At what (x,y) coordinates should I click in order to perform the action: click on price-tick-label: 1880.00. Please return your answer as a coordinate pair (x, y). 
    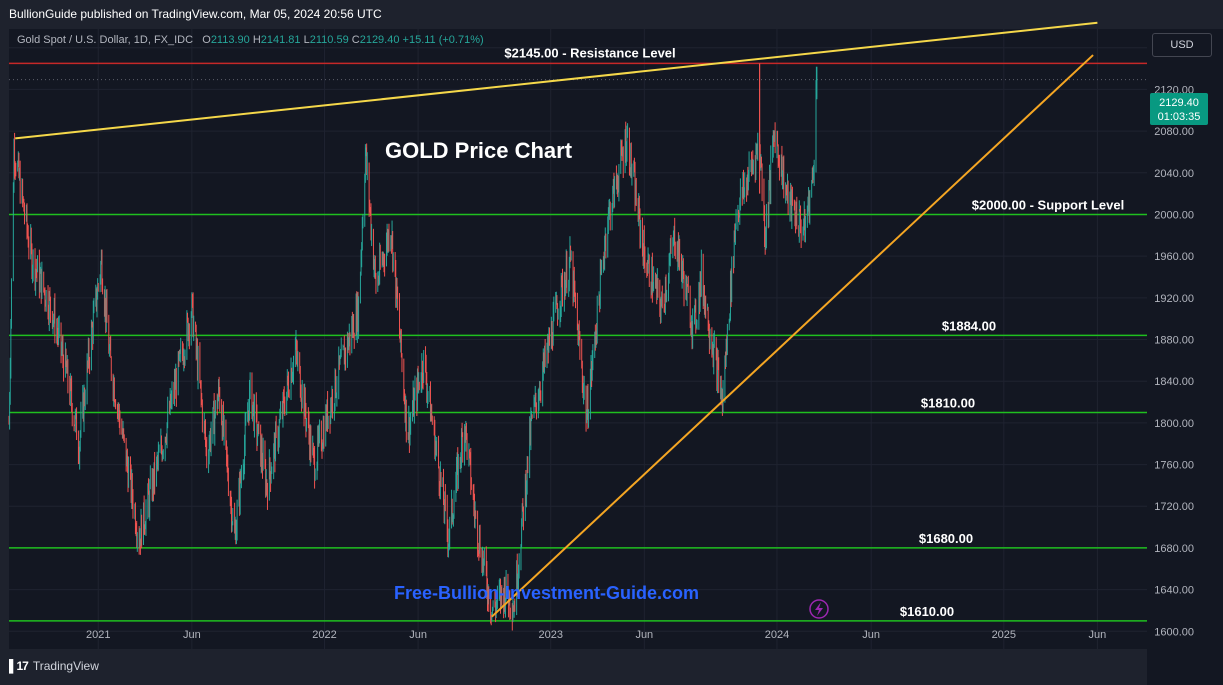
    Looking at the image, I should click on (1174, 341).